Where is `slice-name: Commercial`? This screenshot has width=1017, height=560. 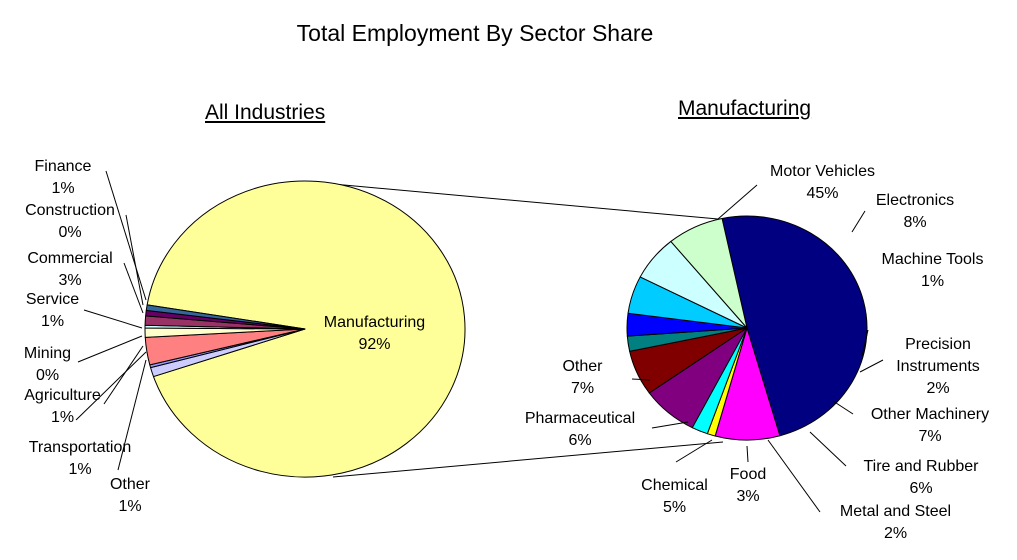
slice-name: Commercial is located at coordinates (70, 258).